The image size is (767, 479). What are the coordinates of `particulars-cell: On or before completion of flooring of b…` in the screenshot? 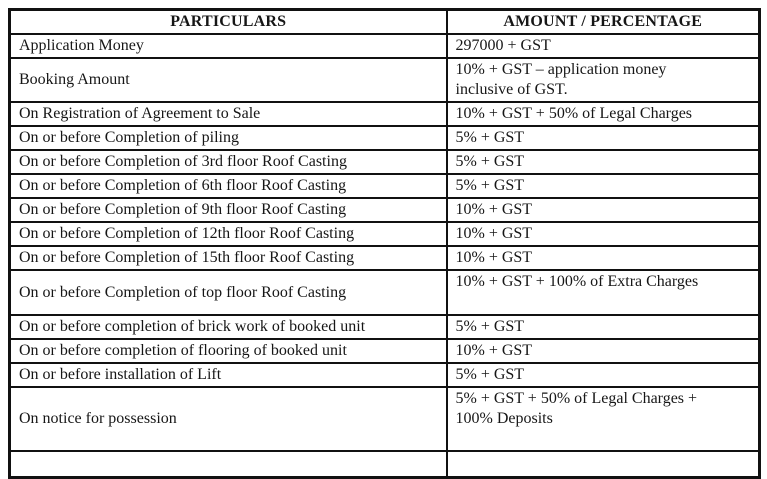 It's located at (228, 351).